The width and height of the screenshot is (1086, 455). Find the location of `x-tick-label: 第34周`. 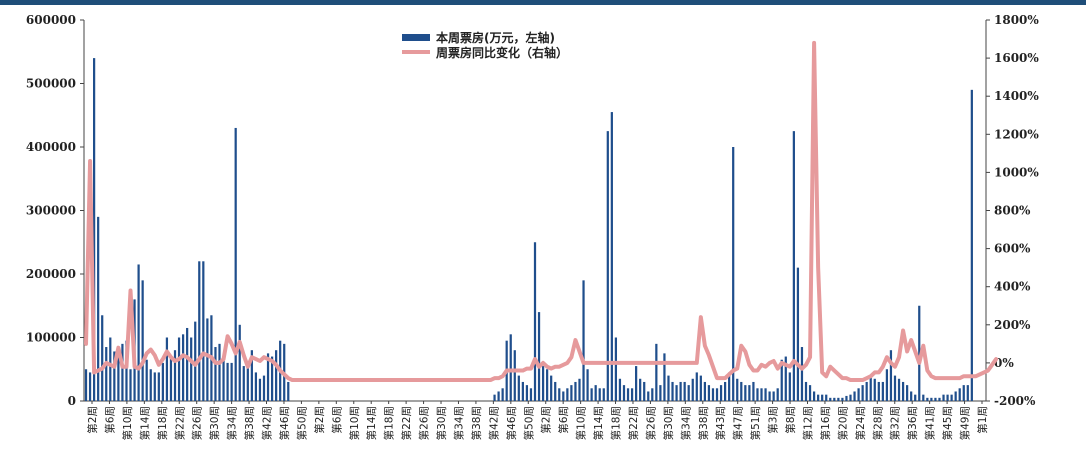

x-tick-label: 第34周 is located at coordinates (458, 423).